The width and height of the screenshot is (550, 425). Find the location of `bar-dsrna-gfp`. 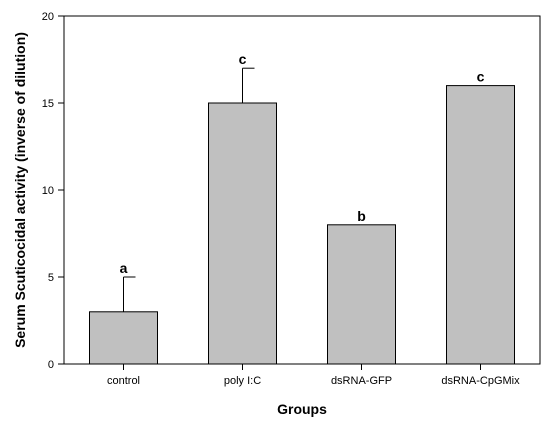

bar-dsrna-gfp is located at coordinates (361, 294).